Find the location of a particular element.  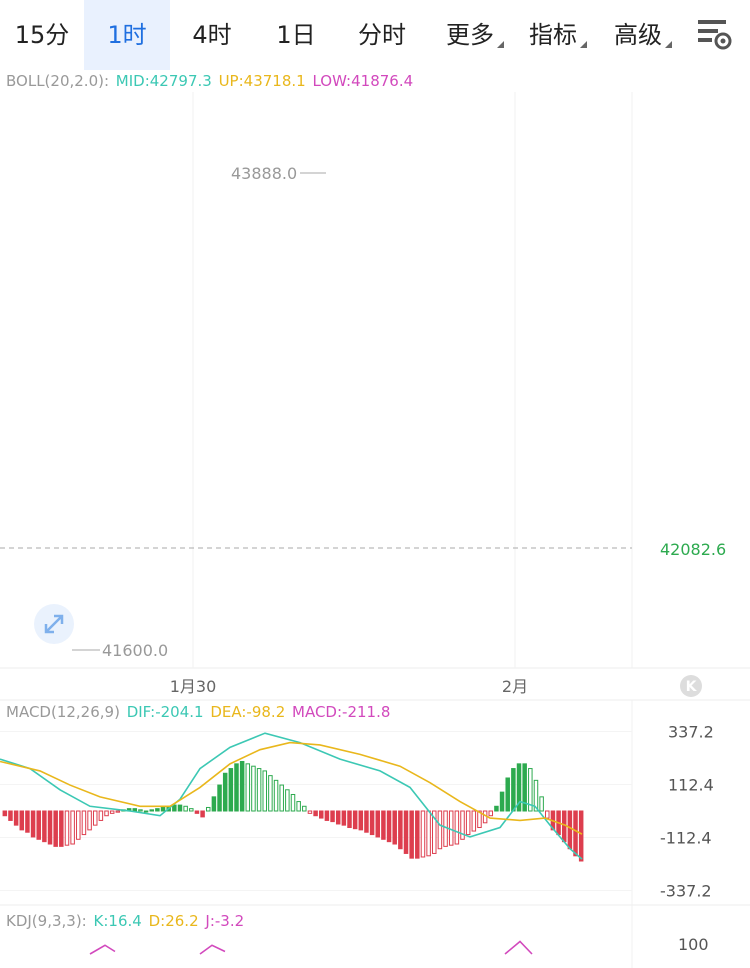

macd-dea-line is located at coordinates (291, 788).